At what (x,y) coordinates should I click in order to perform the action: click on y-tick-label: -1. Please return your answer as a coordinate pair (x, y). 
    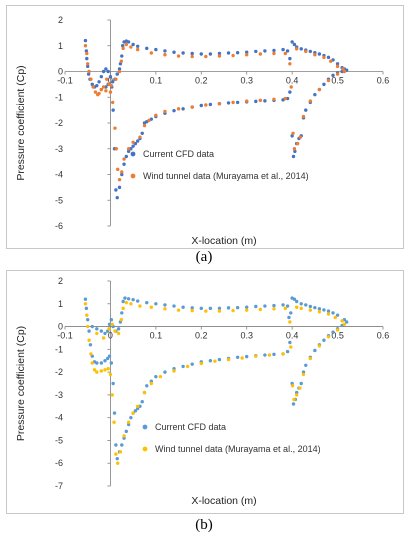
    Looking at the image, I should click on (59, 97).